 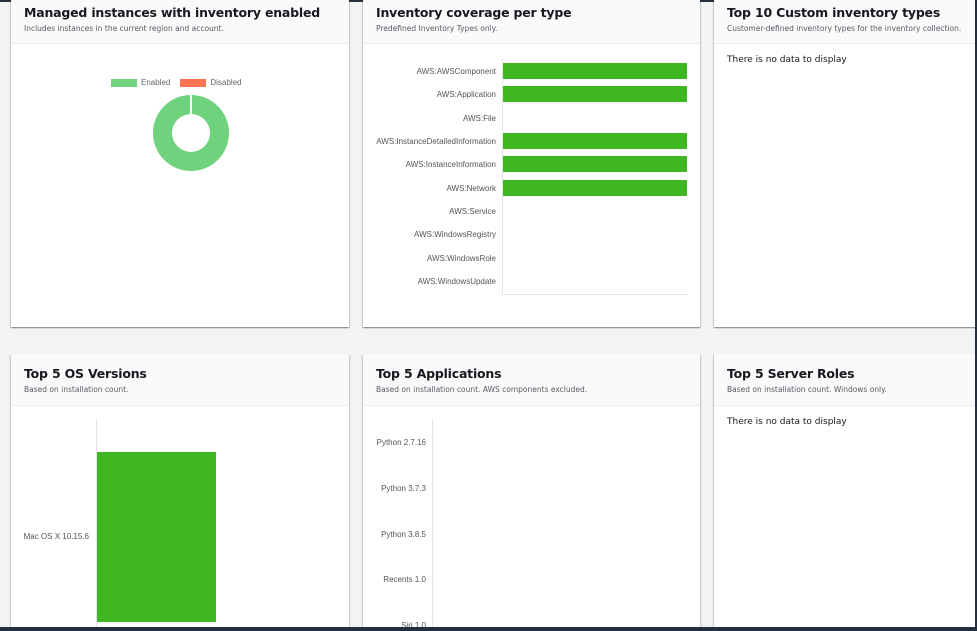 I want to click on bar-row: AWS:InstanceDetailedInformation, so click(x=429, y=141).